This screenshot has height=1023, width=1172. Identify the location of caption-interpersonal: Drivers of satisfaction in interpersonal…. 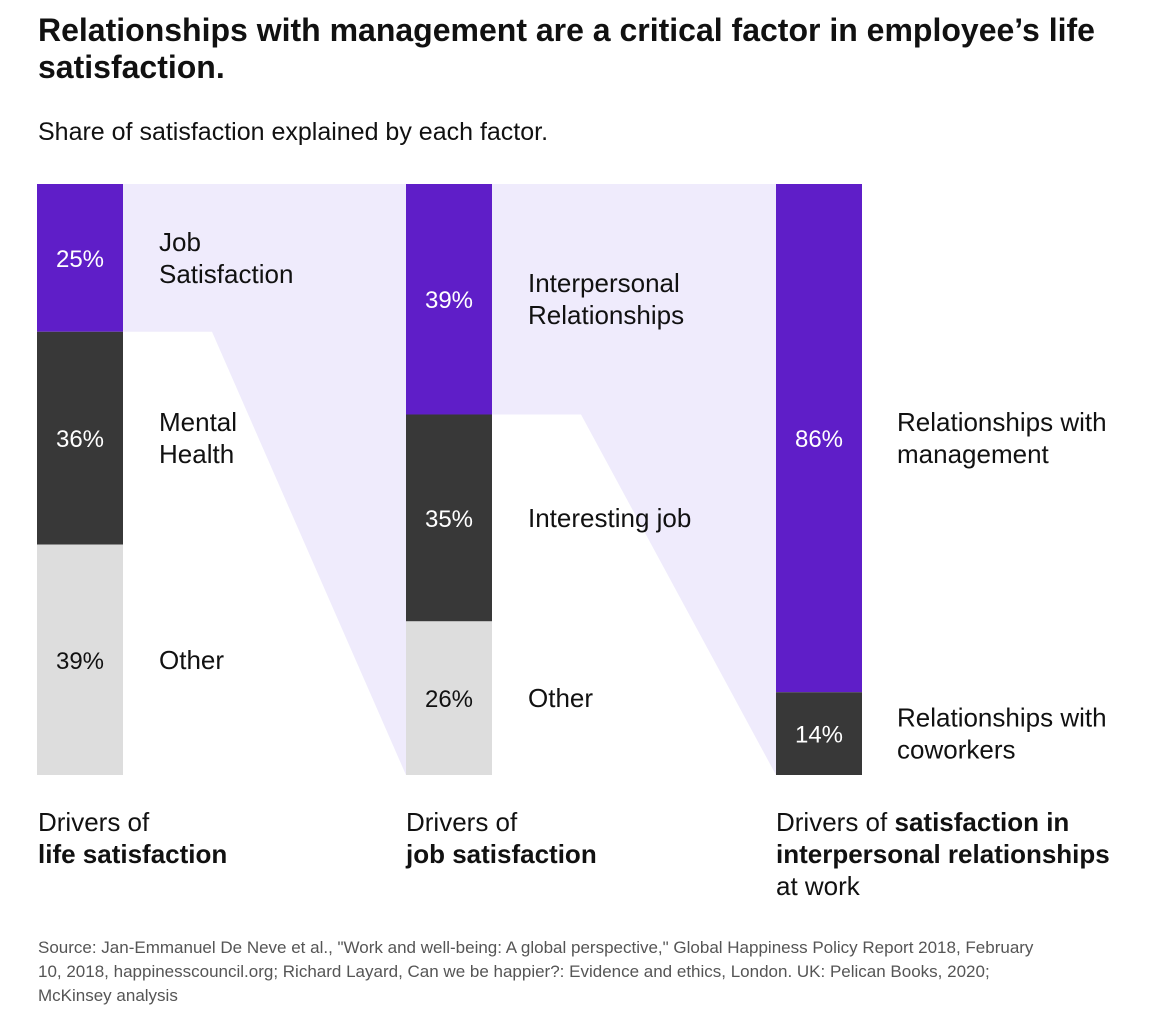
(966, 854).